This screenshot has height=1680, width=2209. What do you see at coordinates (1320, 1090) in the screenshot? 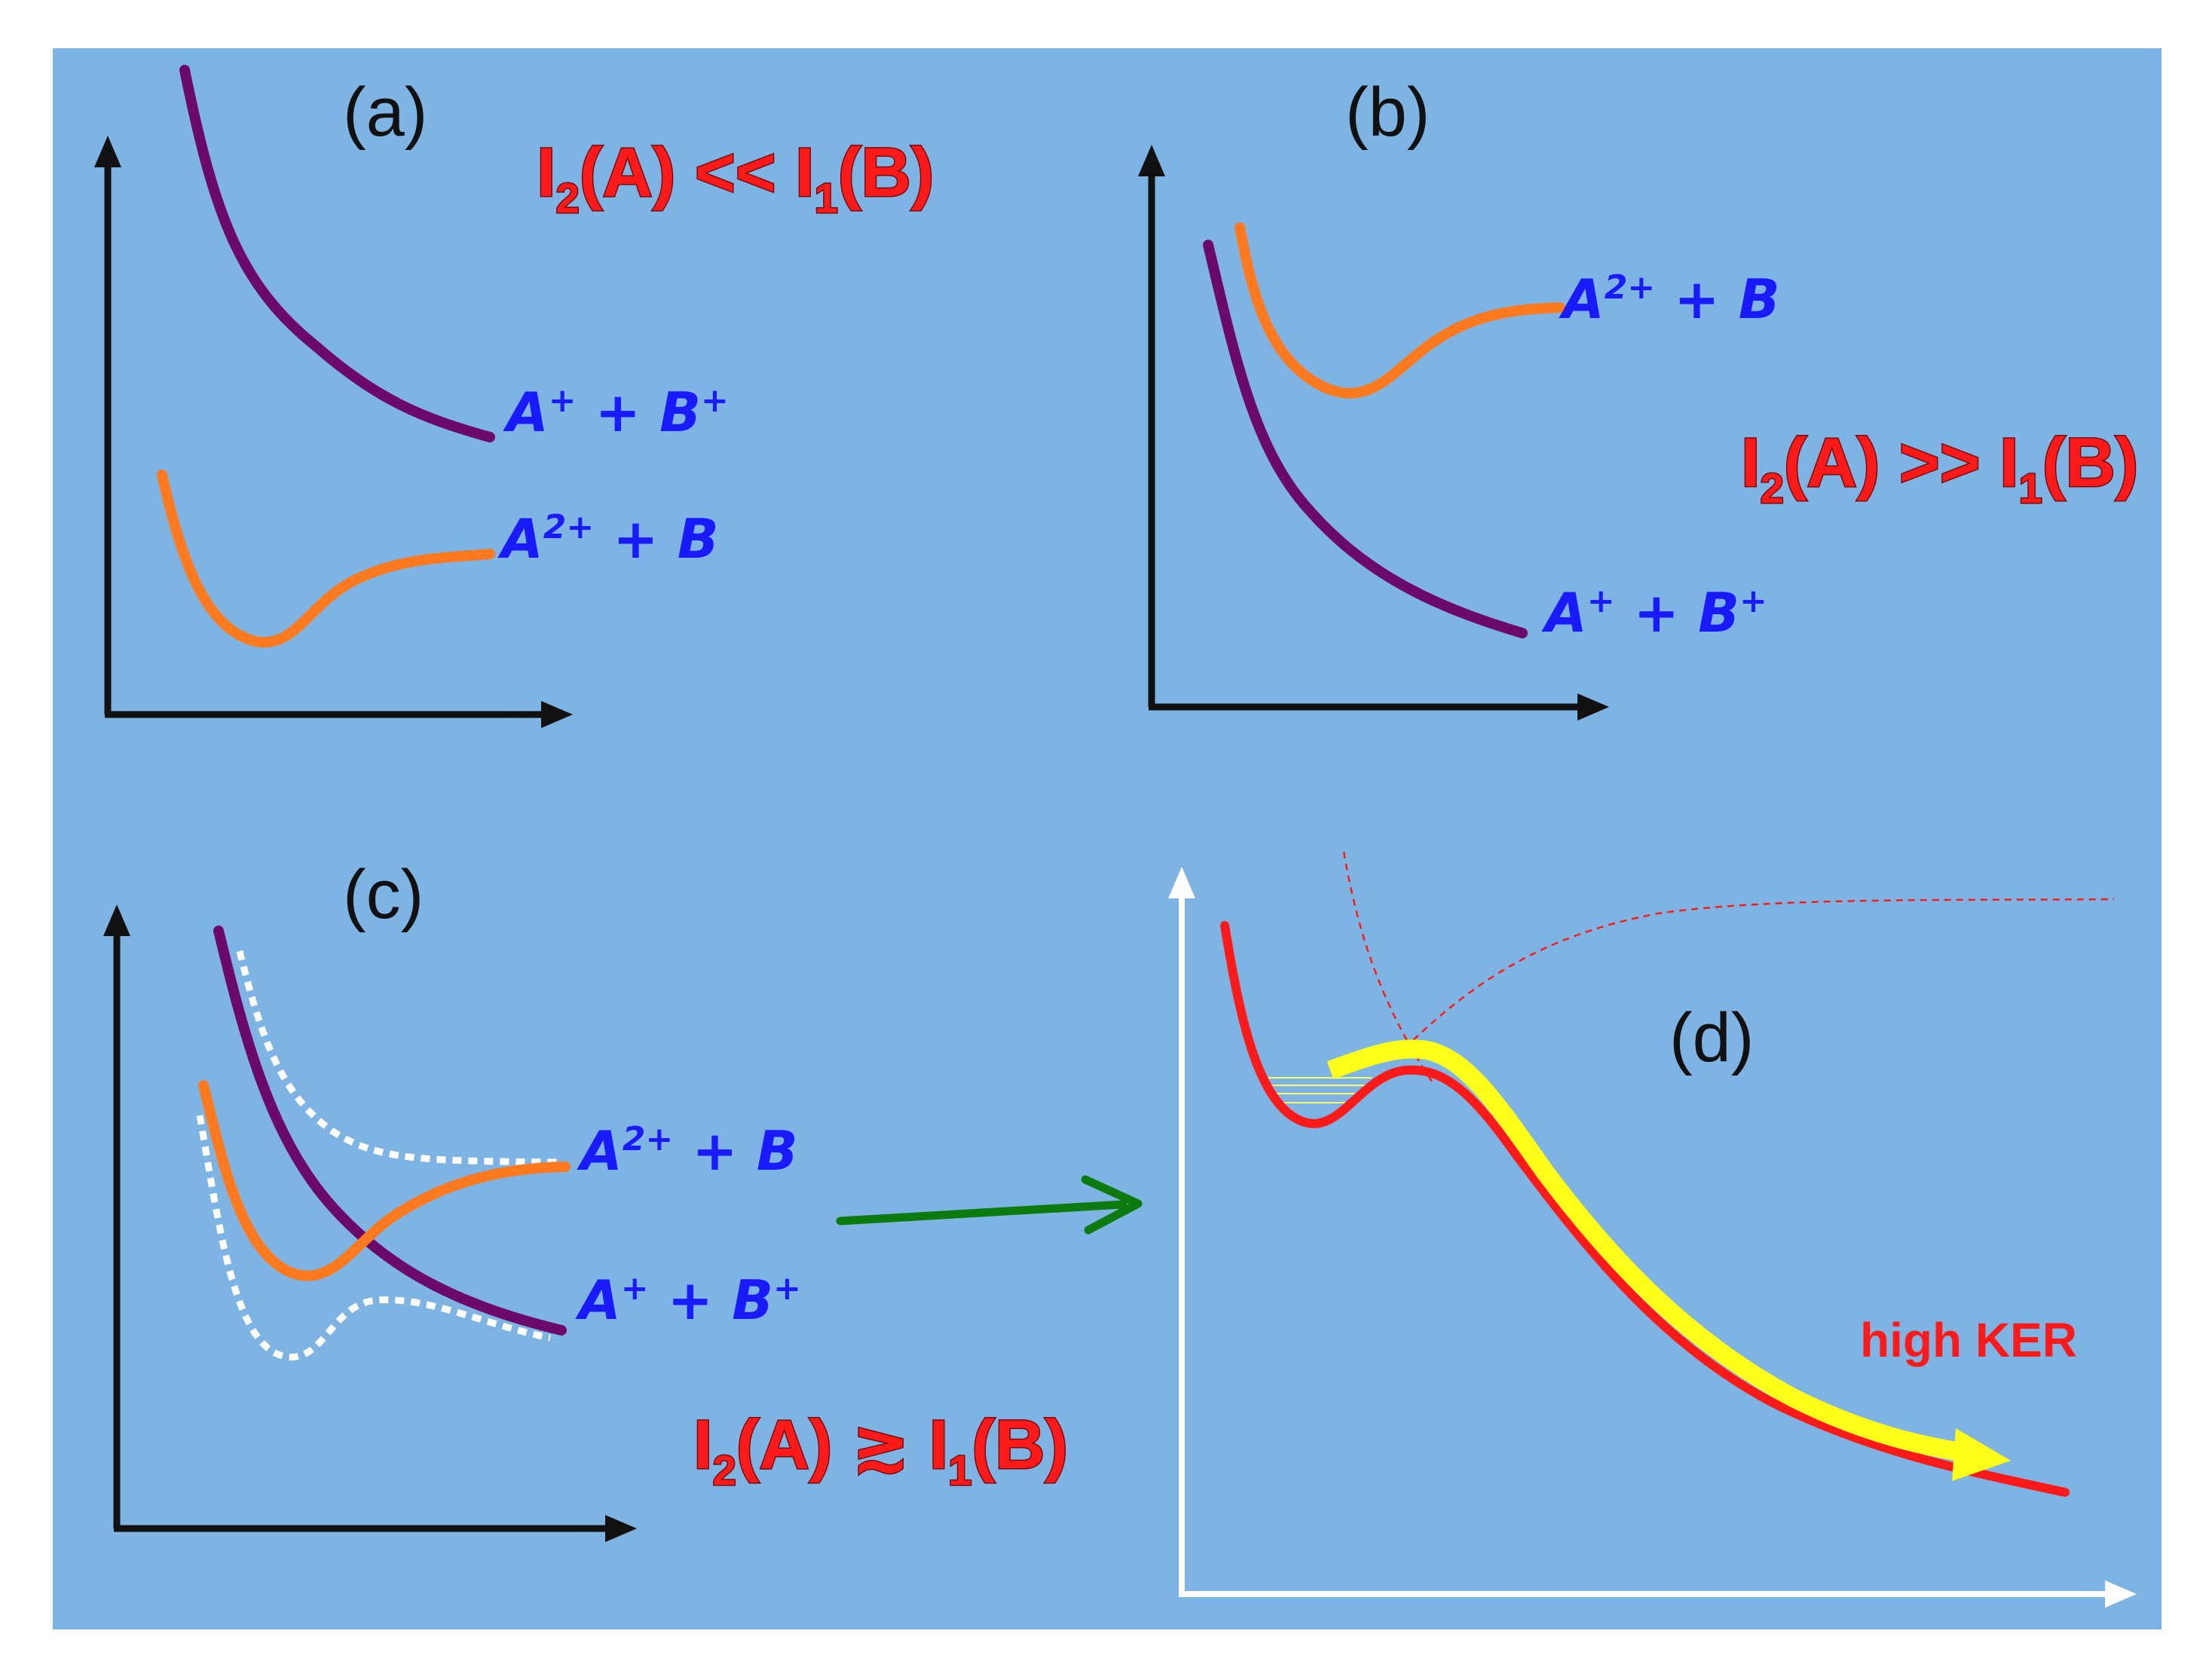
I see `panel-d-vibrational-levels` at bounding box center [1320, 1090].